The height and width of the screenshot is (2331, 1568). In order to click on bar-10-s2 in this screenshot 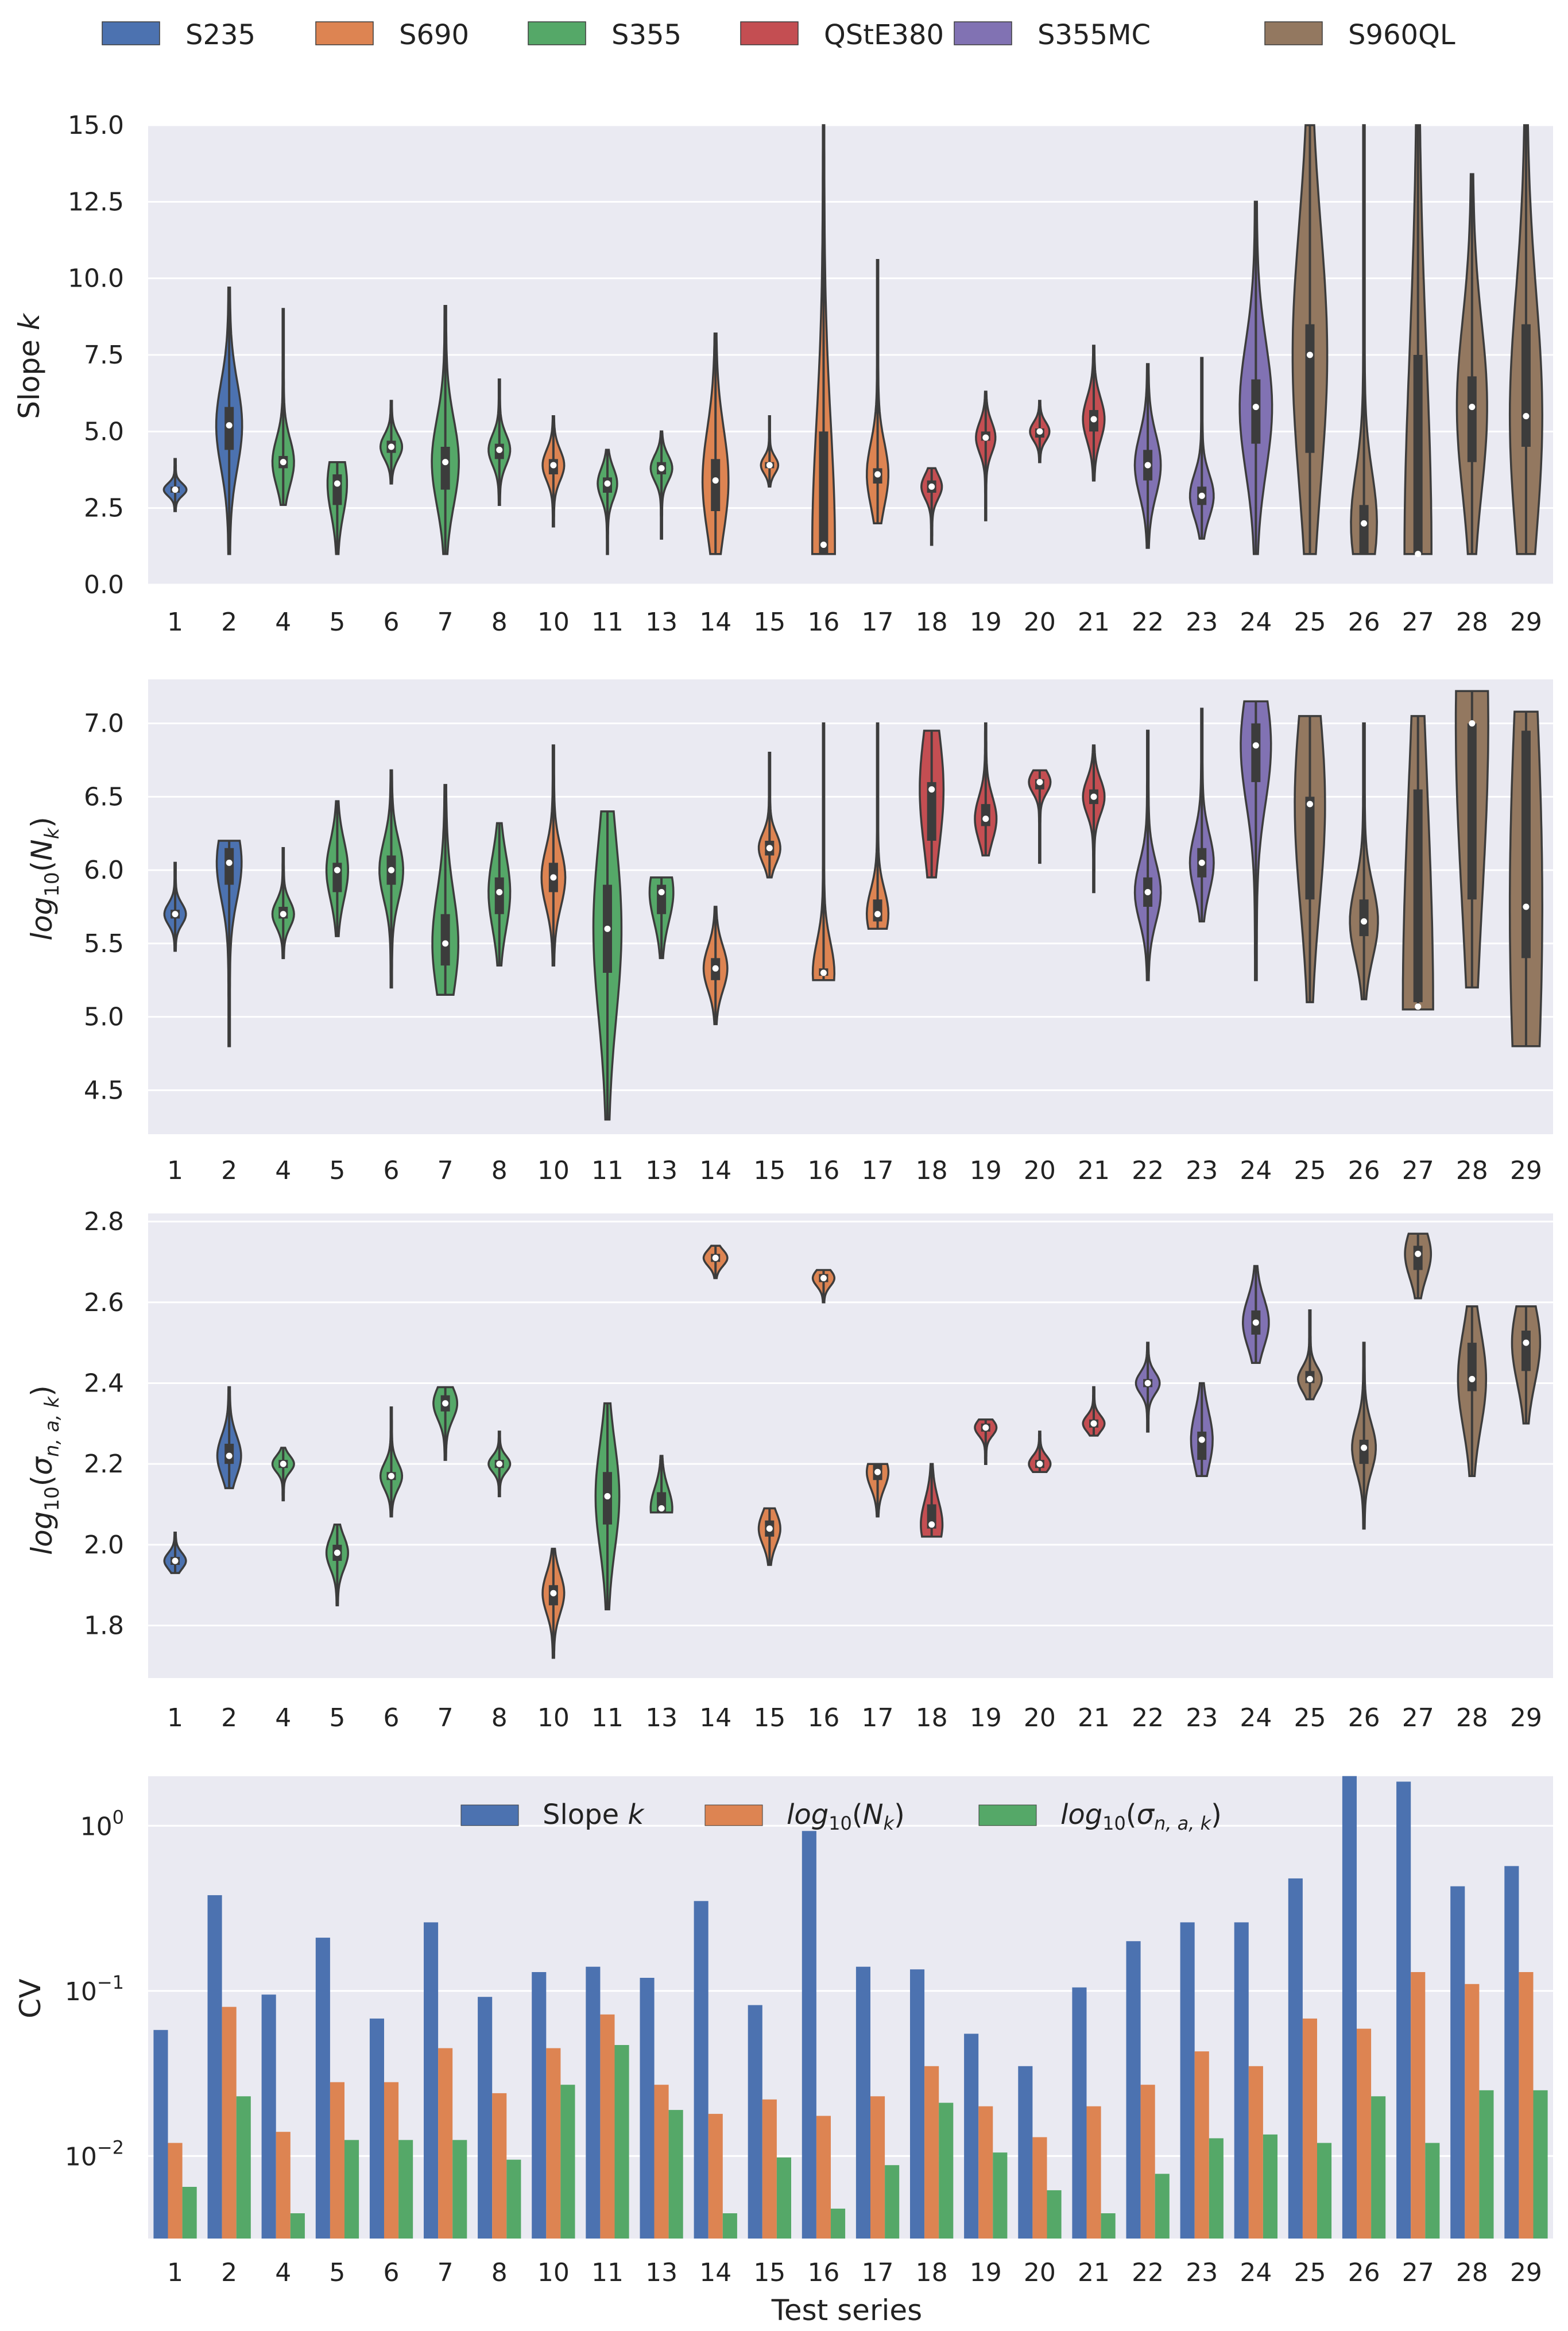, I will do `click(567, 2162)`.